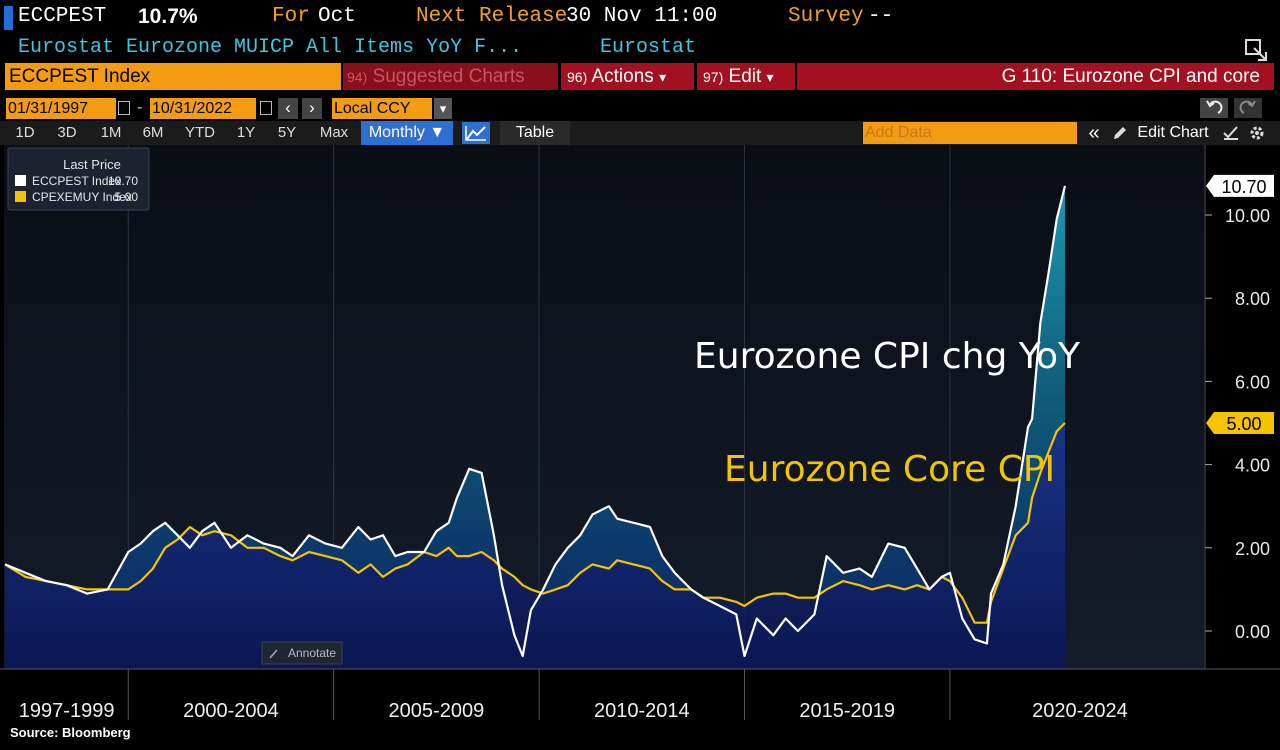 The width and height of the screenshot is (1280, 750). What do you see at coordinates (535, 133) in the screenshot?
I see `table-tab: Table` at bounding box center [535, 133].